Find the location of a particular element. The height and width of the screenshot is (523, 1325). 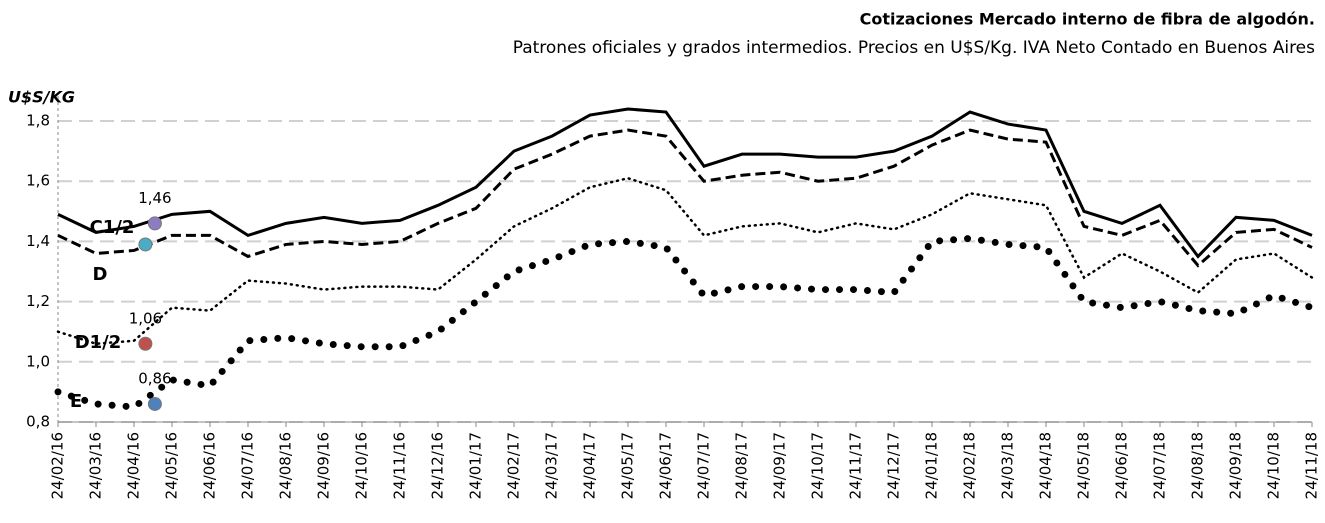

x-tick-label: 24/09/16 is located at coordinates (324, 465).